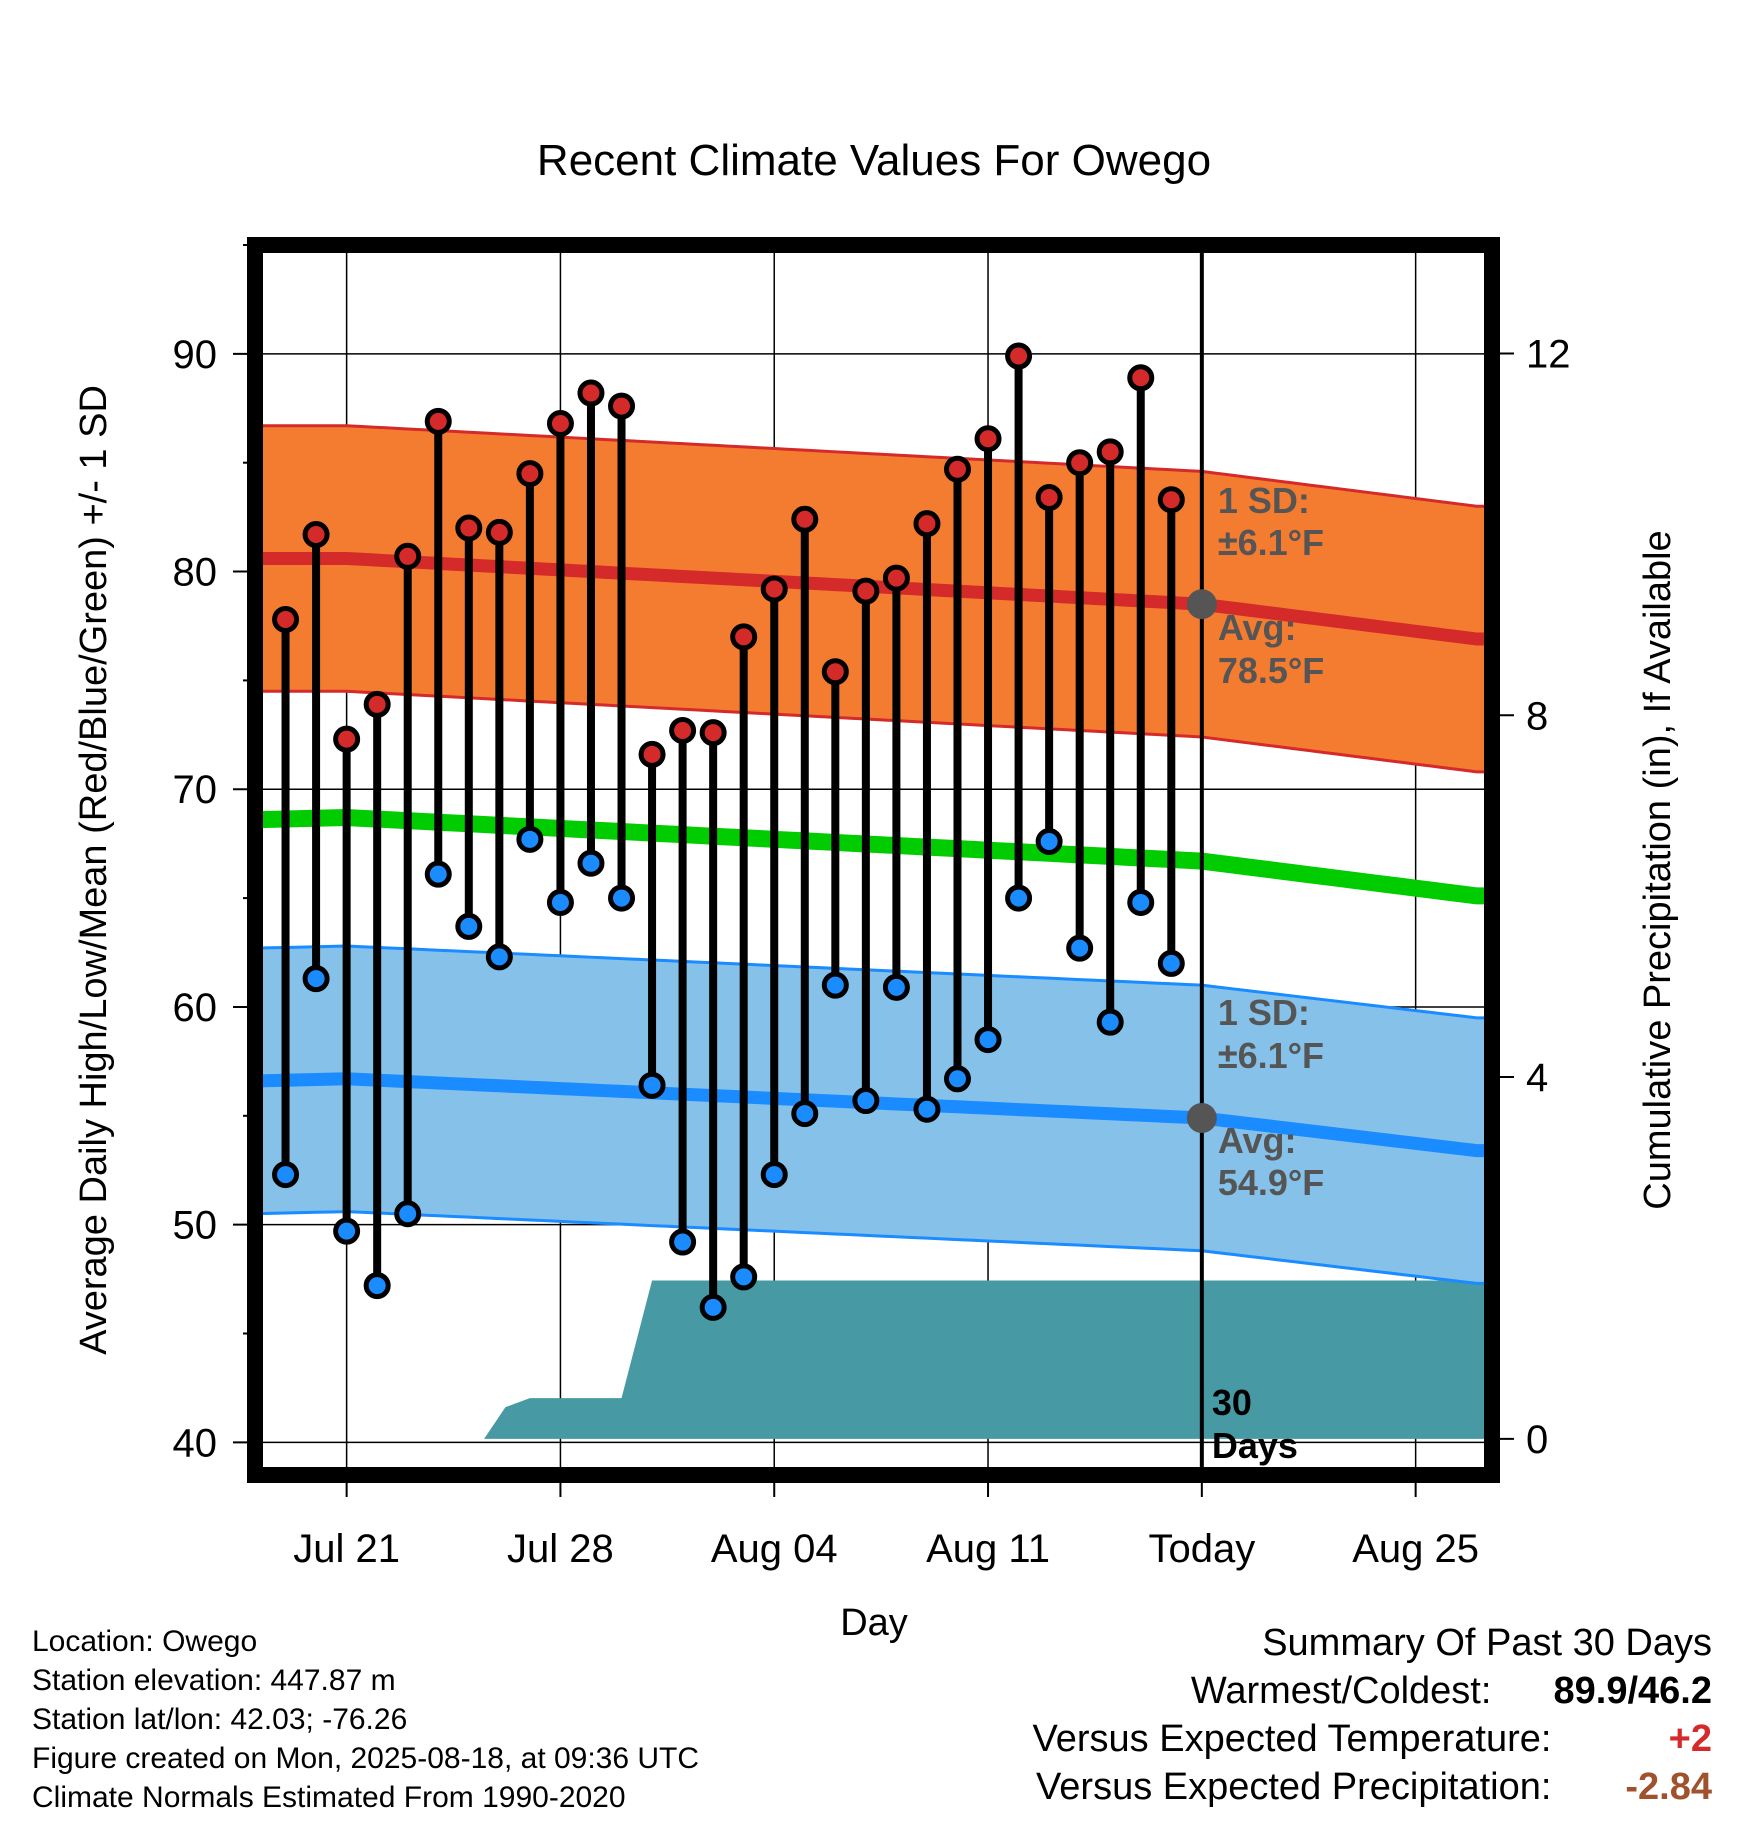  Describe the element at coordinates (1271, 1055) in the screenshot. I see `low-sd-value: ±6.1°F` at that location.